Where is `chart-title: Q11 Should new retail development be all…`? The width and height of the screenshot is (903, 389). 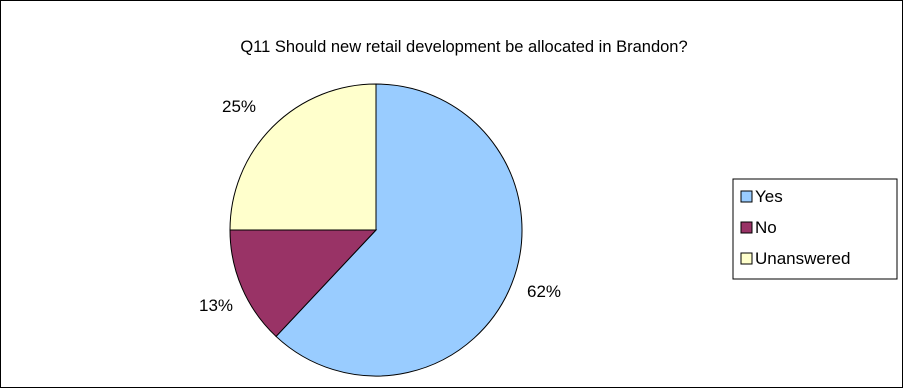 chart-title: Q11 Should new retail development be all… is located at coordinates (463, 47).